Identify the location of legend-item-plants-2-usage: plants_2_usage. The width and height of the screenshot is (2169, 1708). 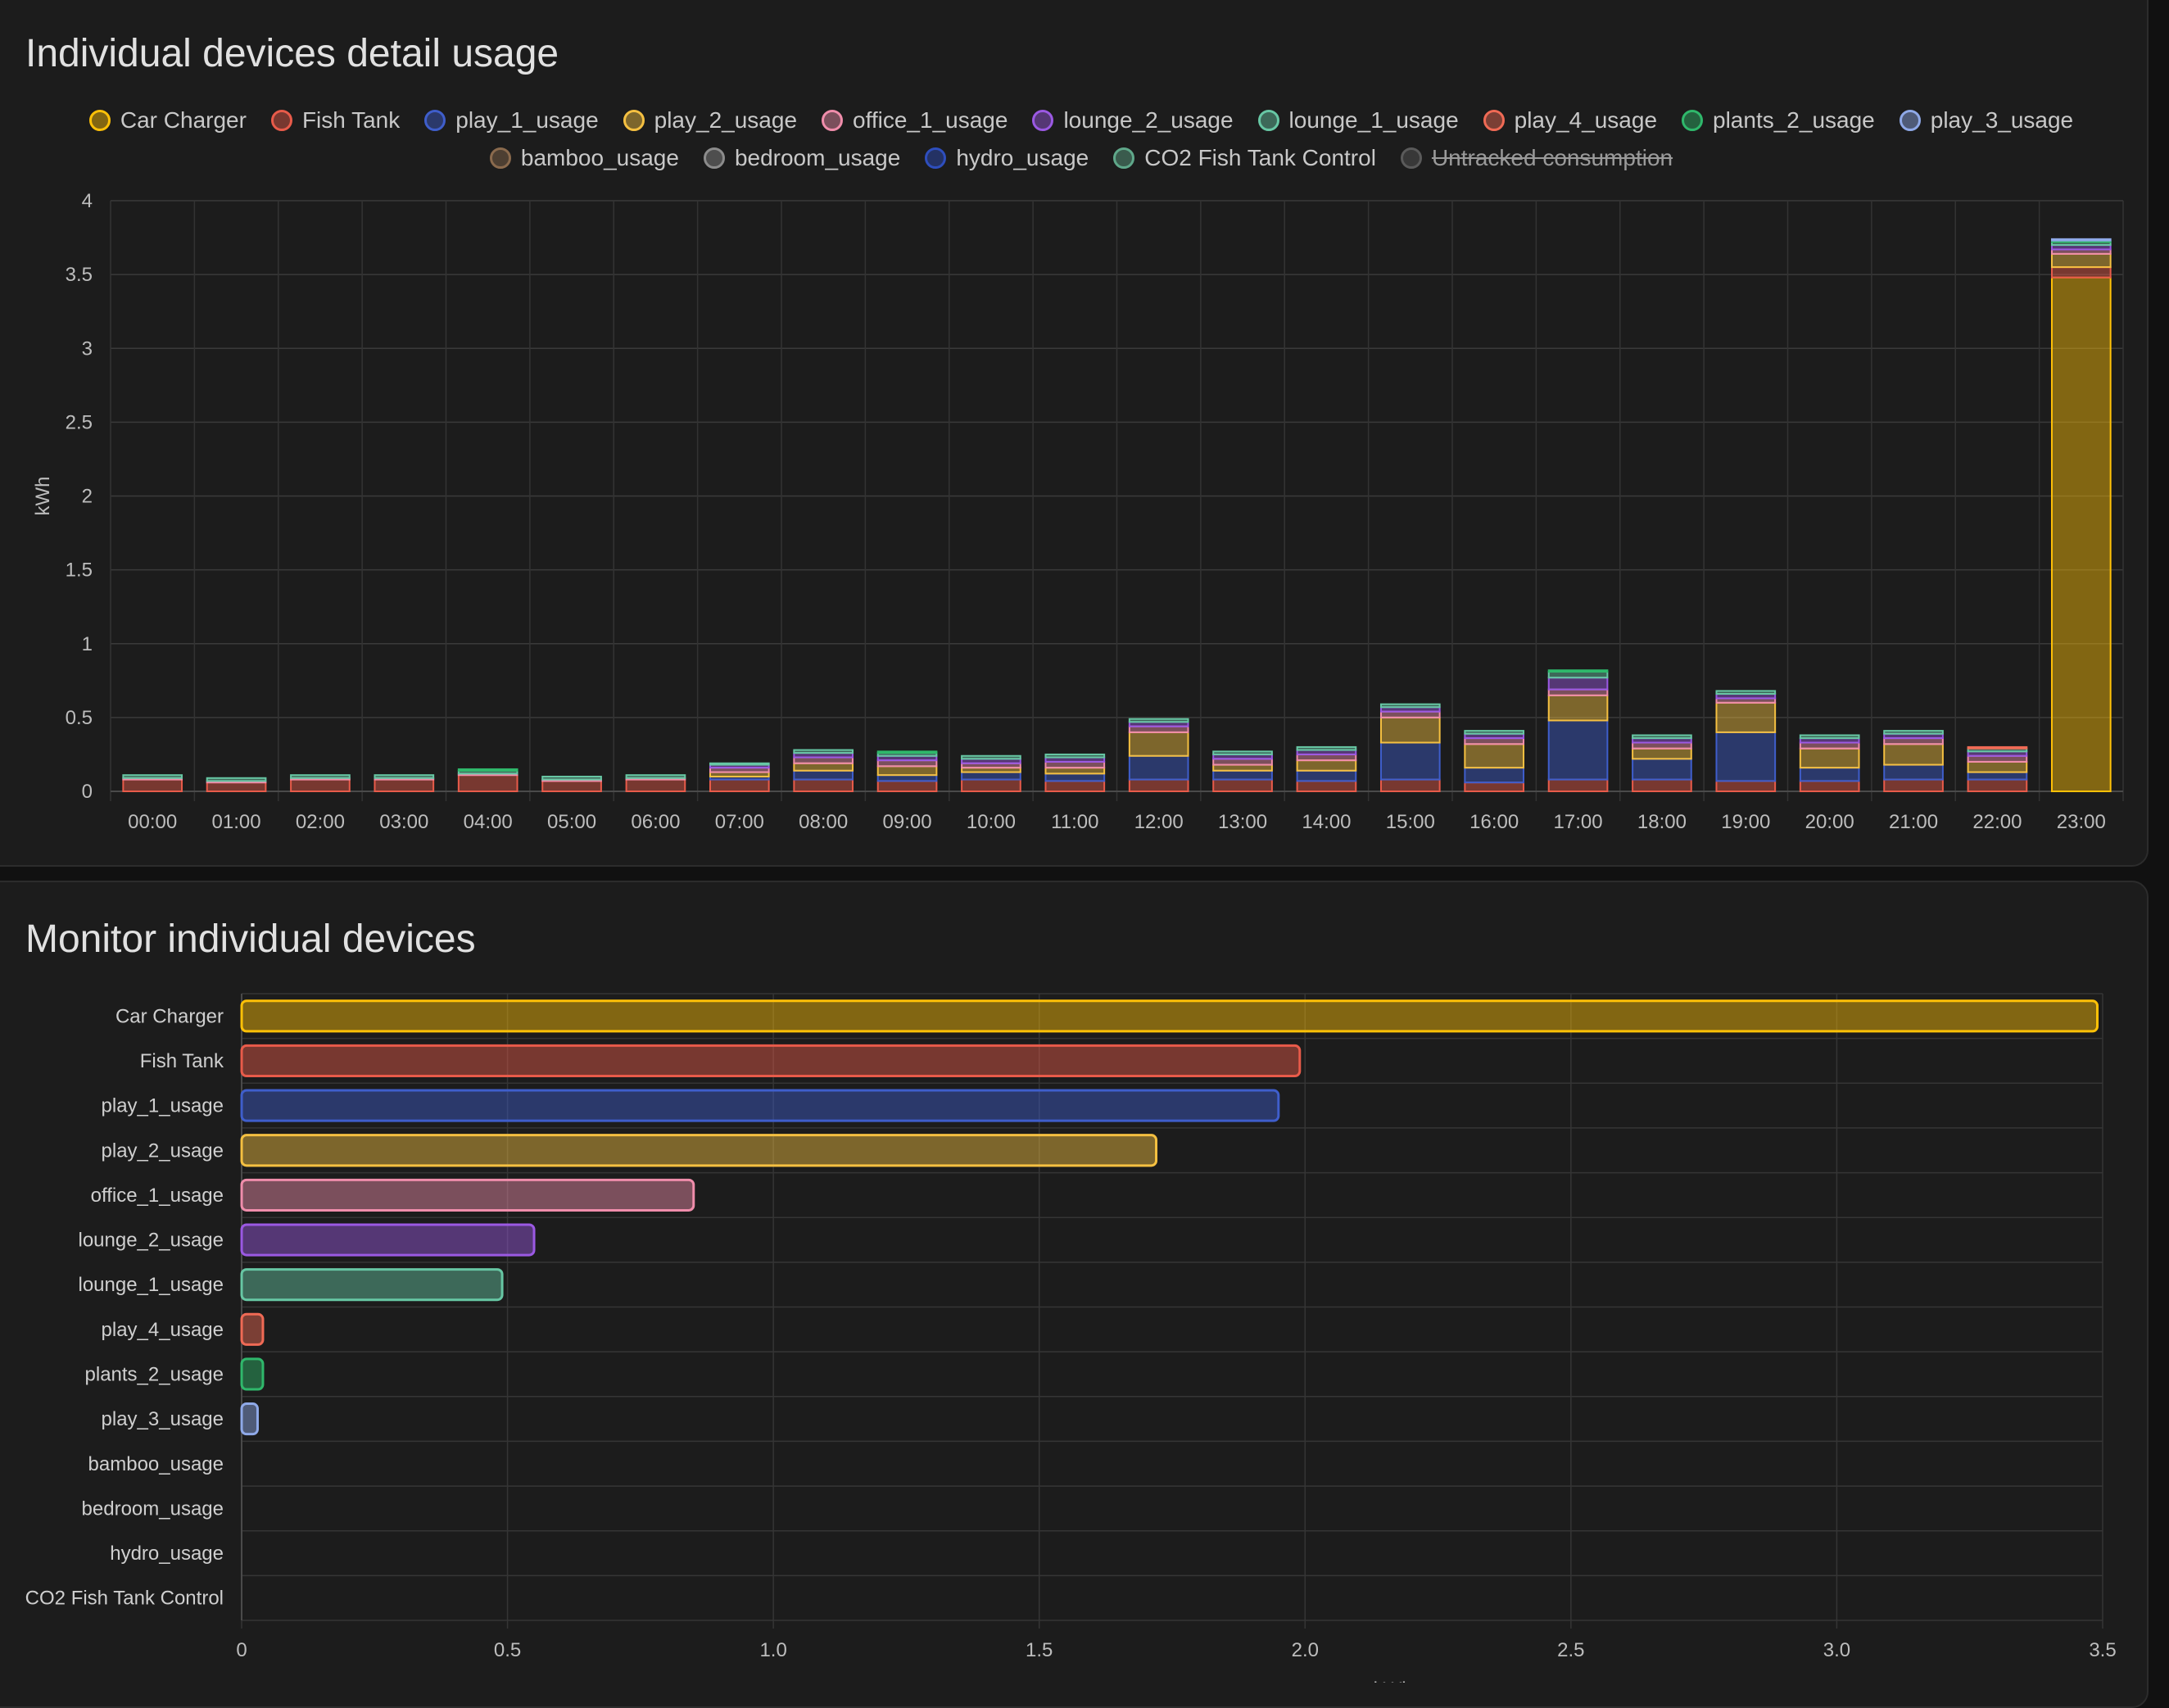
(1779, 120).